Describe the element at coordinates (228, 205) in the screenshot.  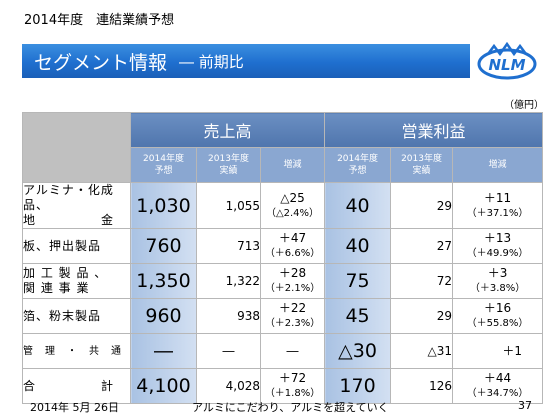
I see `sales-2013: 1,055` at that location.